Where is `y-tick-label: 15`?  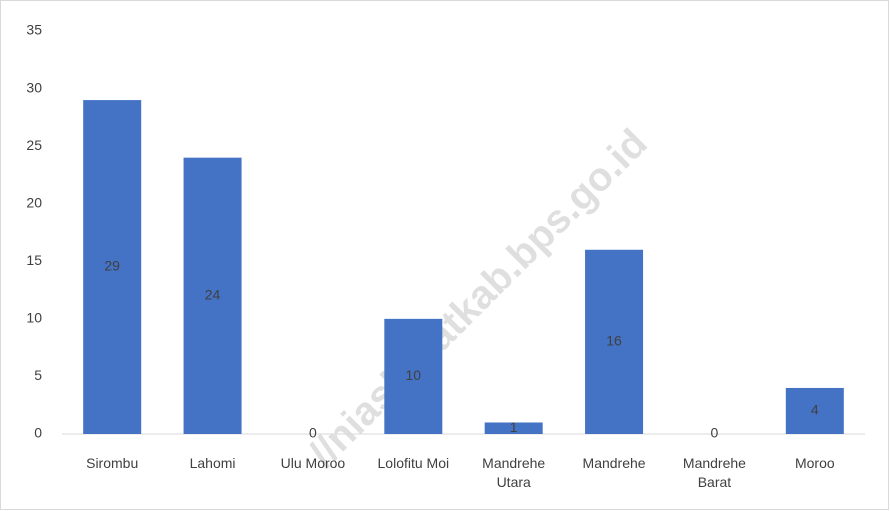 y-tick-label: 15 is located at coordinates (34, 260).